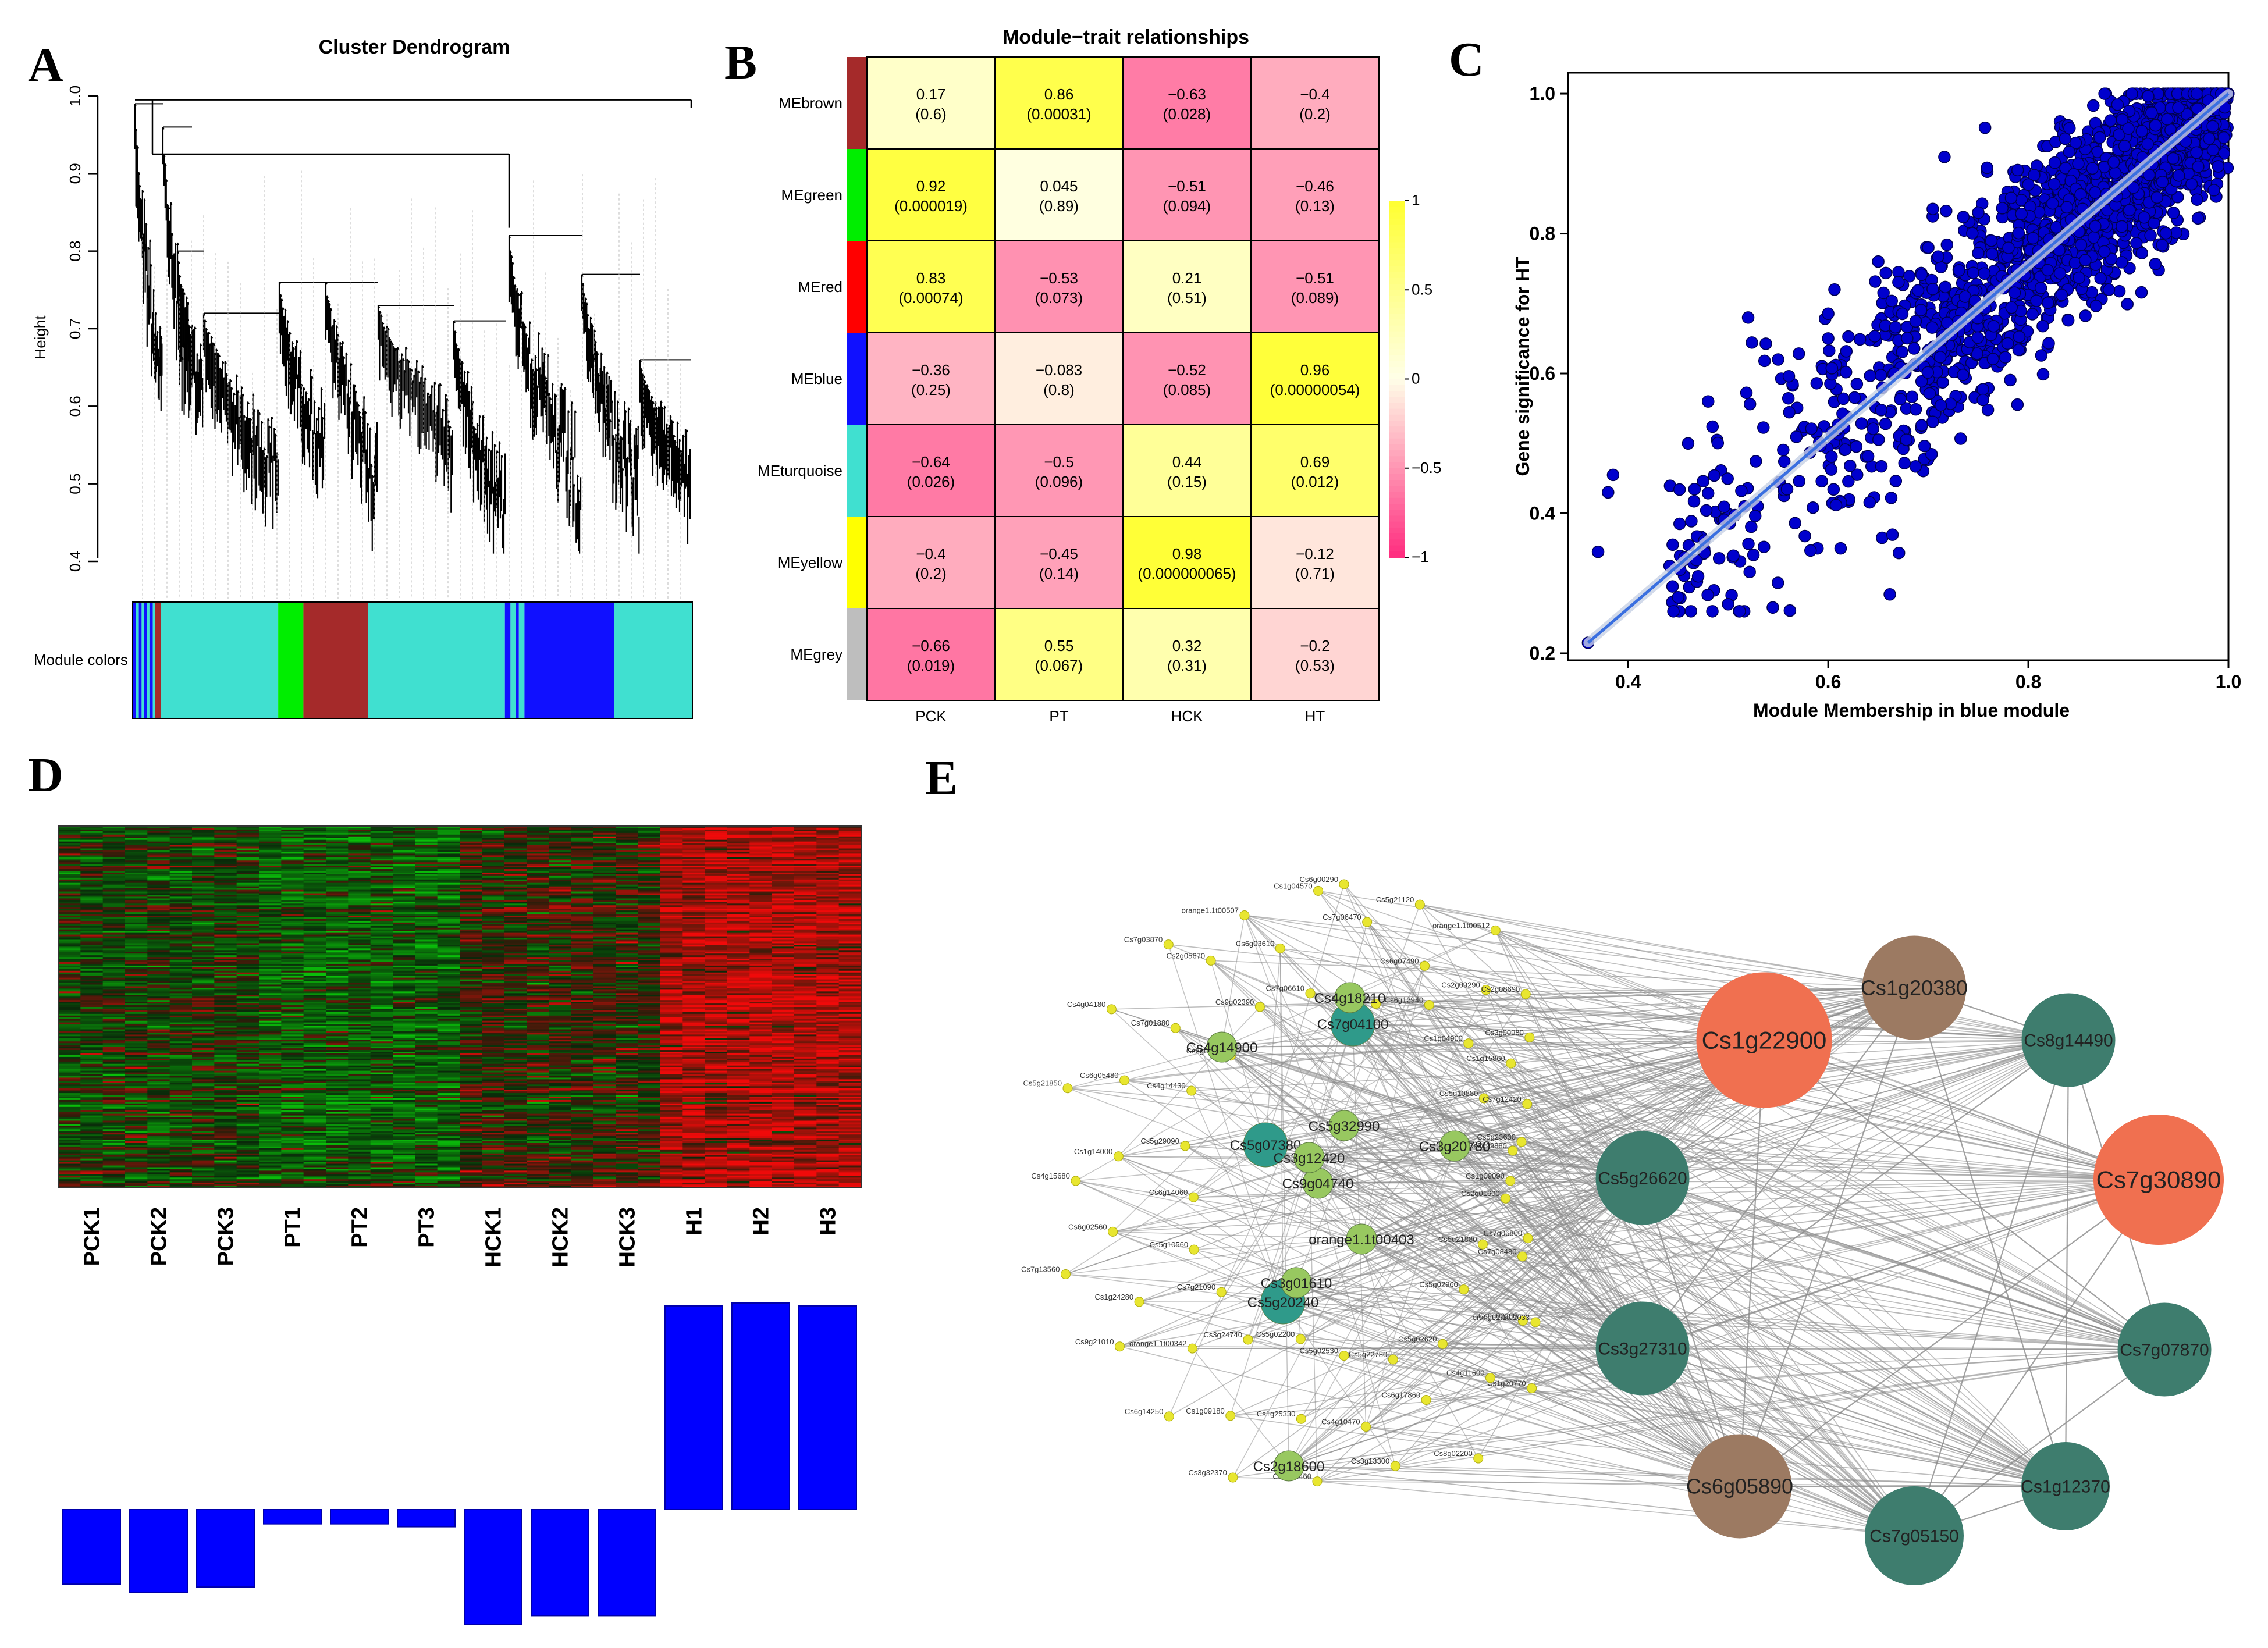 This screenshot has height=1648, width=2268. I want to click on module-label-red: MEred, so click(820, 287).